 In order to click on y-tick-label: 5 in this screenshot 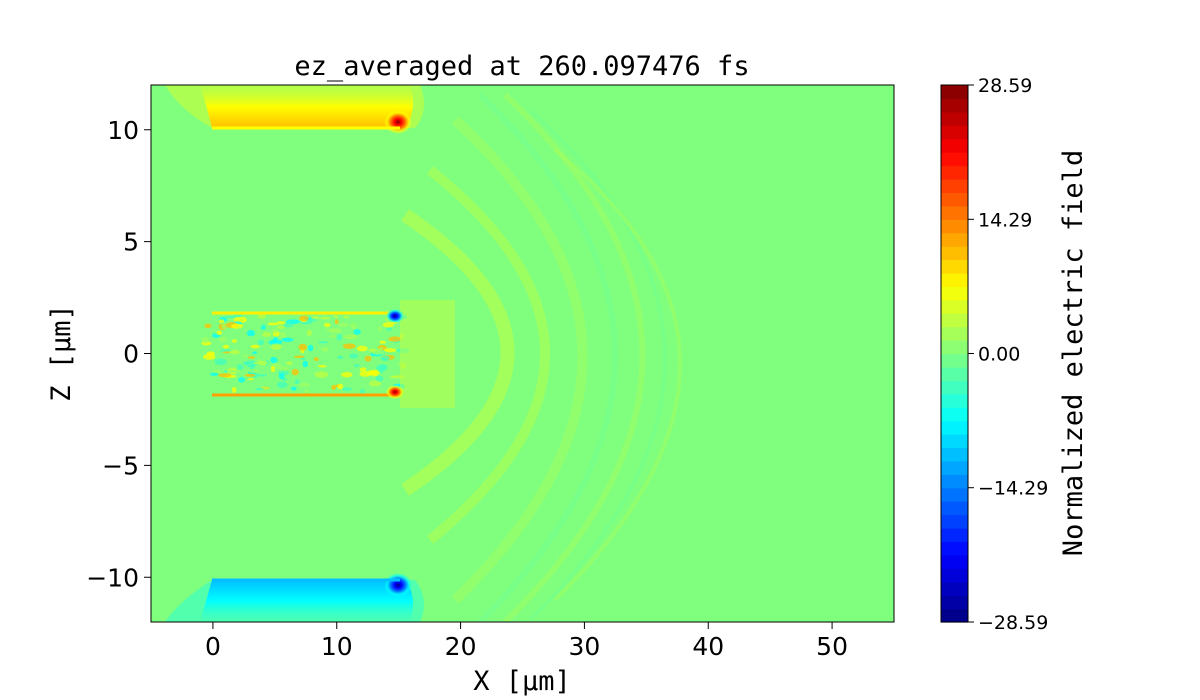, I will do `click(131, 242)`.